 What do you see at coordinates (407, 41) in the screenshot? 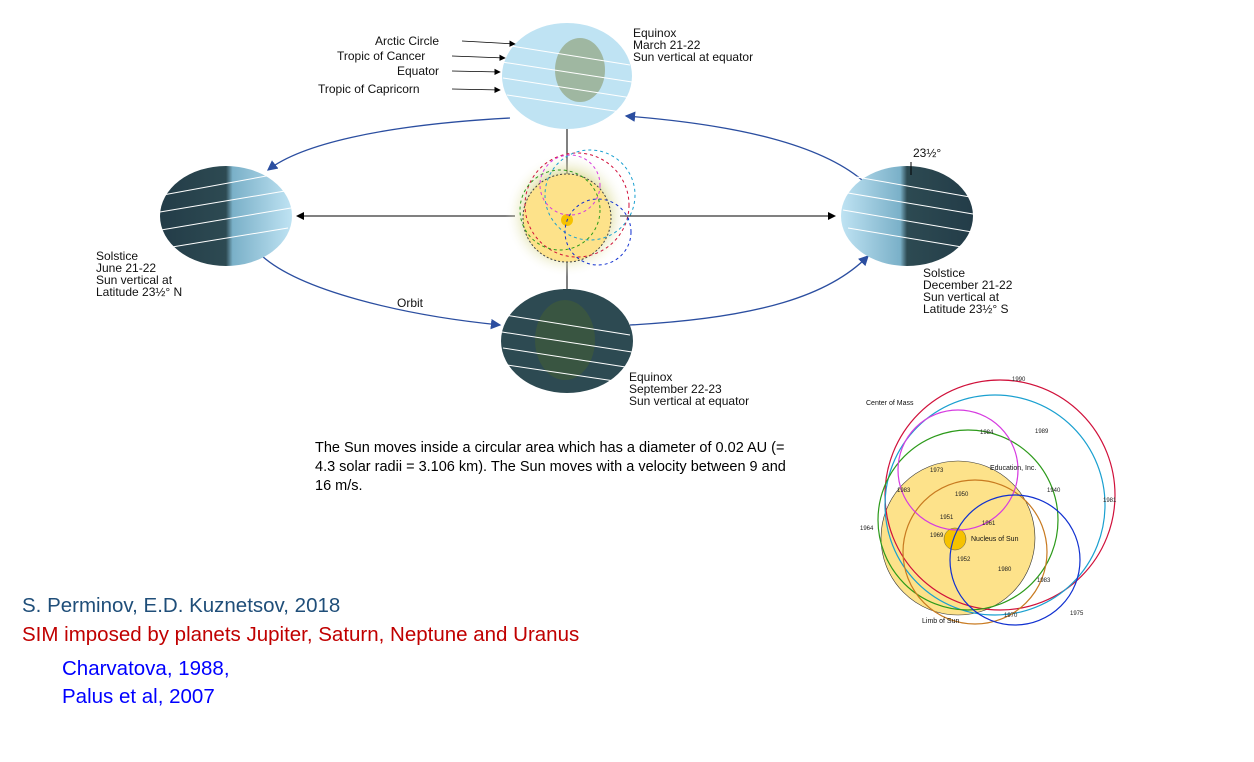
I see `label-arctic-circle: Arctic Circle` at bounding box center [407, 41].